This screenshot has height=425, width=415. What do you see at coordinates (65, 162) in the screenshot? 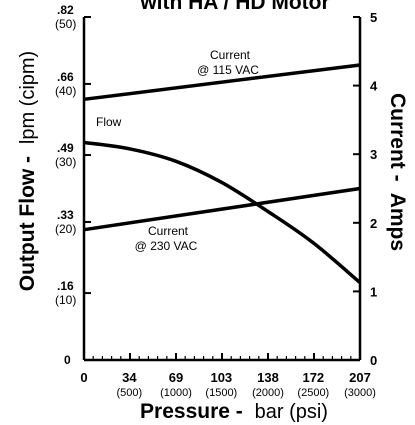
I see `y-left-tick-sublabel: (30)` at bounding box center [65, 162].